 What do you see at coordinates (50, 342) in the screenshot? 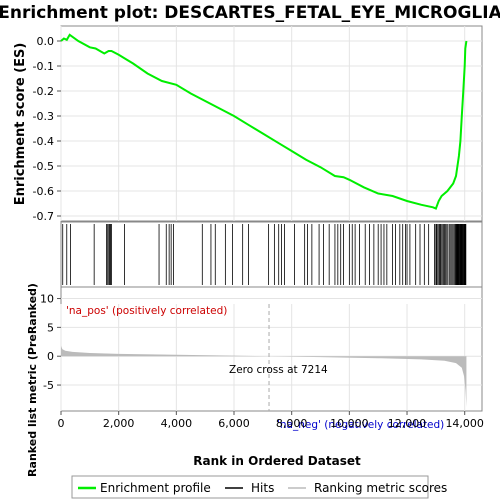
I see `ranked-y-ticks: 10 5 0 -5` at bounding box center [50, 342].